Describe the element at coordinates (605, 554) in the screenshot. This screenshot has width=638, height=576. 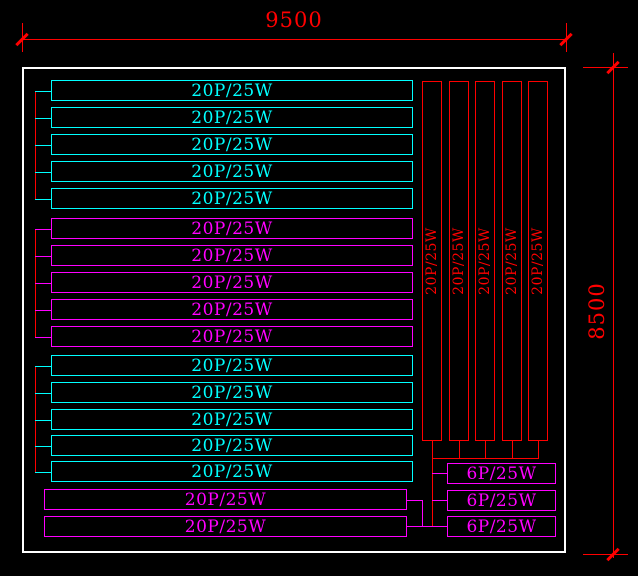
I see `dim-right-extension-bottom` at that location.